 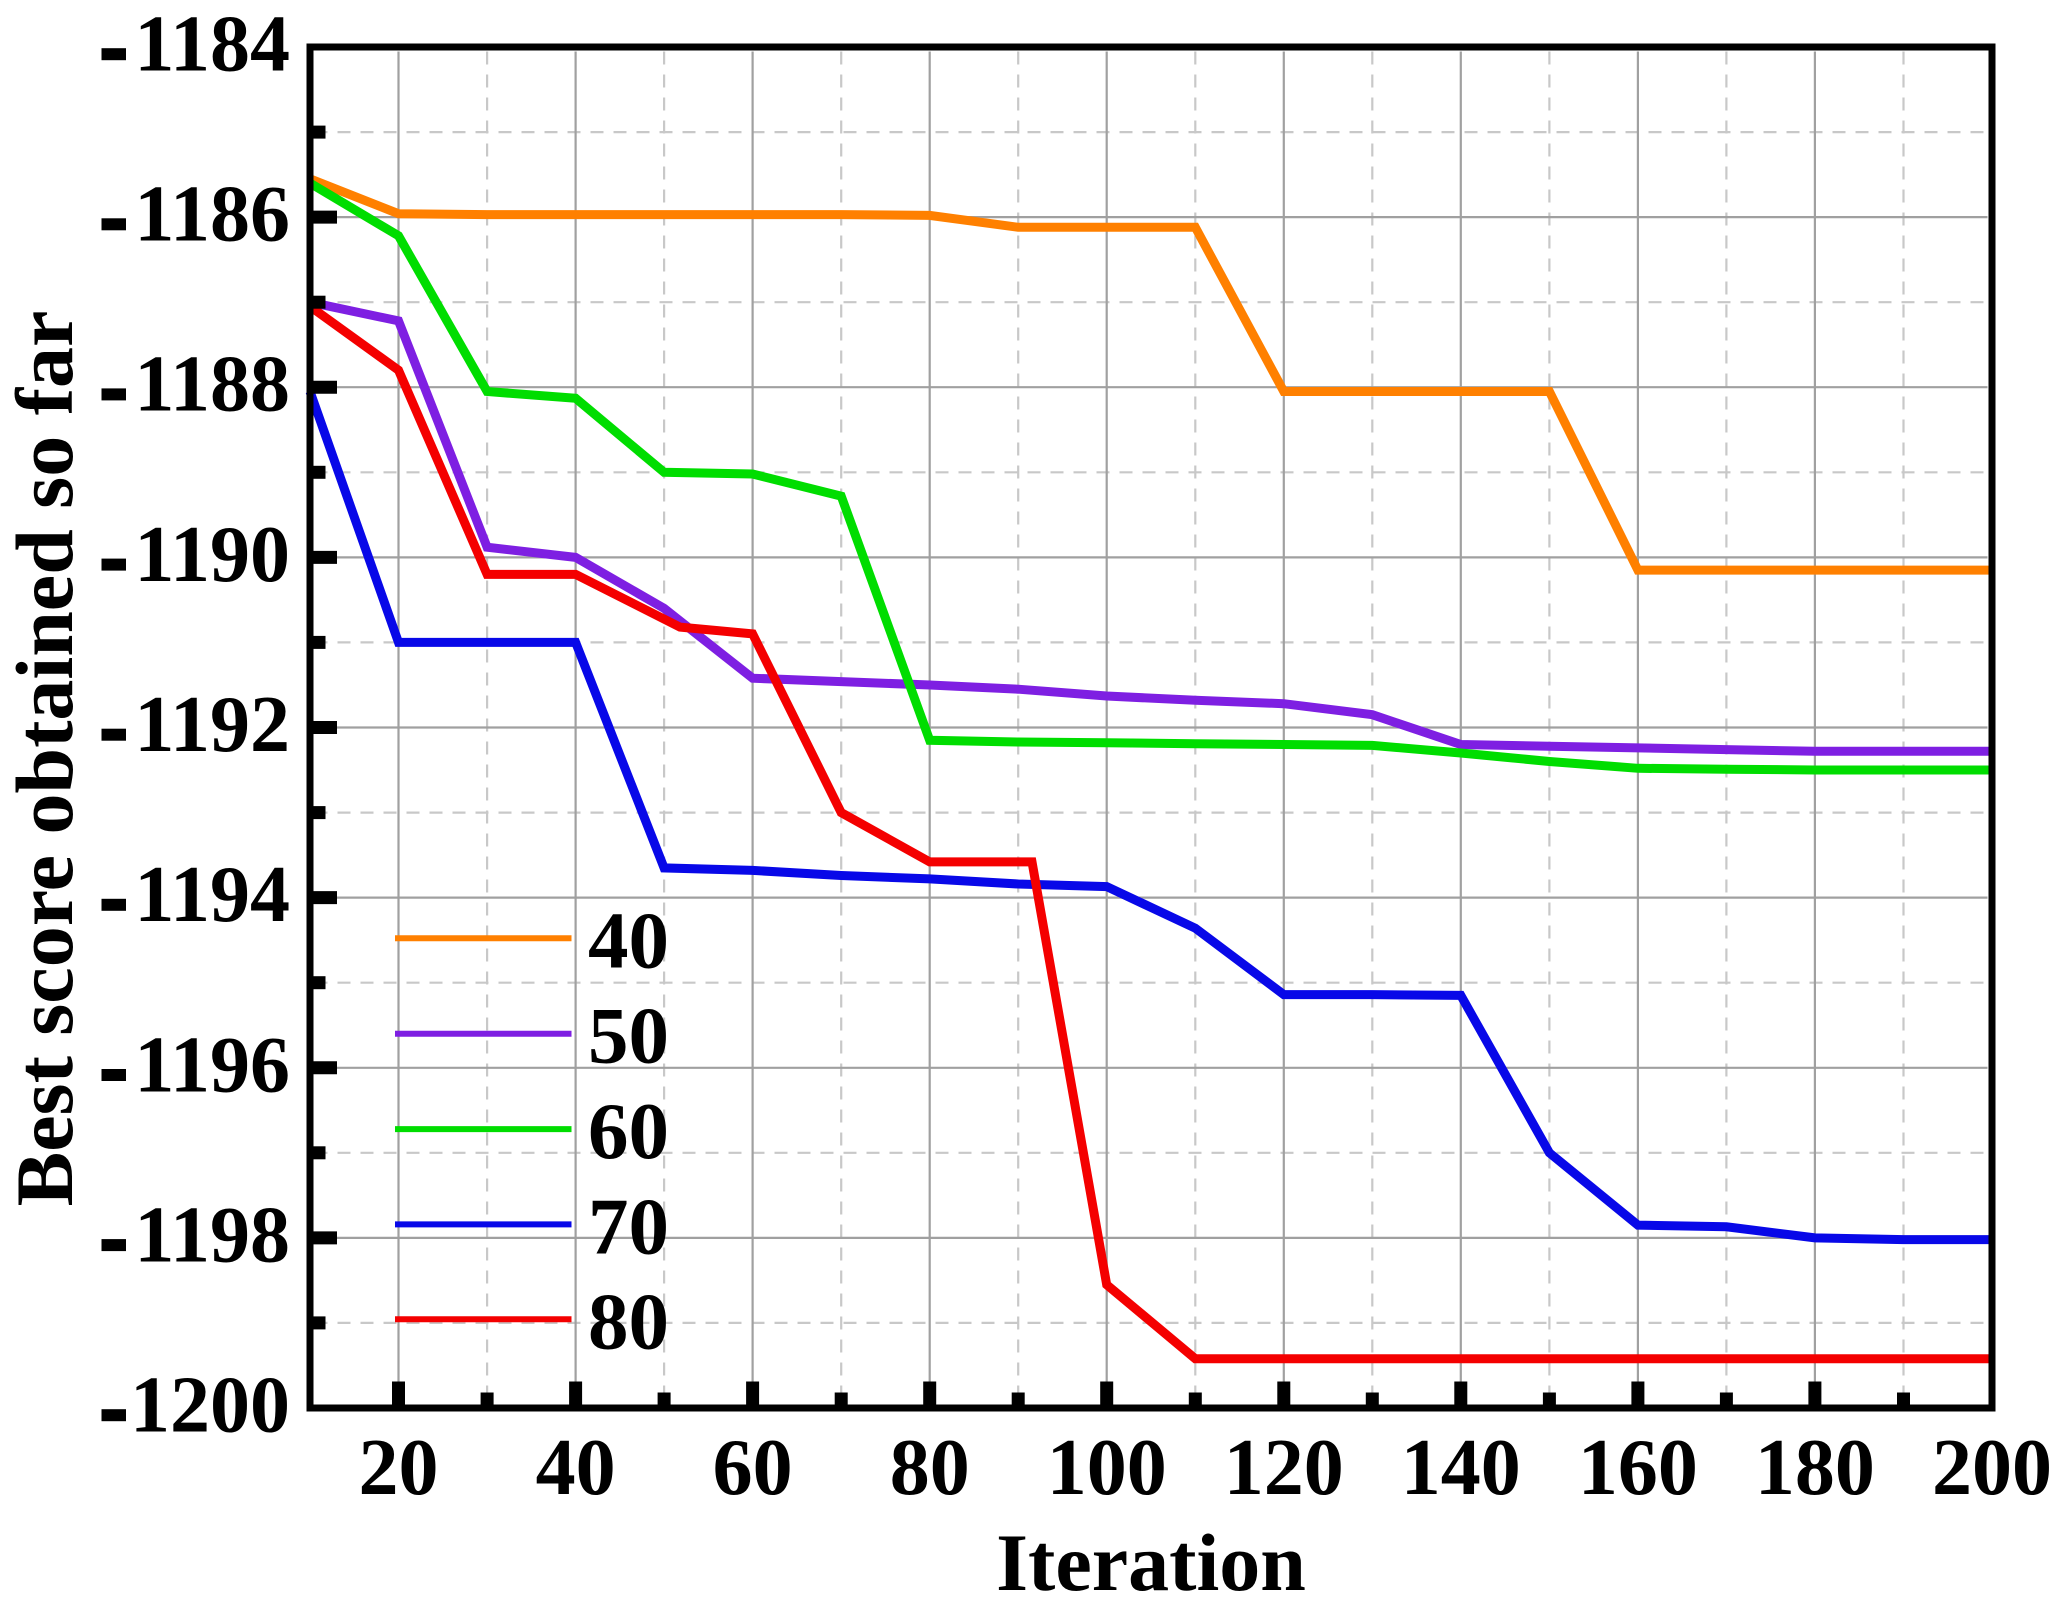 What do you see at coordinates (399, 1468) in the screenshot?
I see `svg-text: 20` at bounding box center [399, 1468].